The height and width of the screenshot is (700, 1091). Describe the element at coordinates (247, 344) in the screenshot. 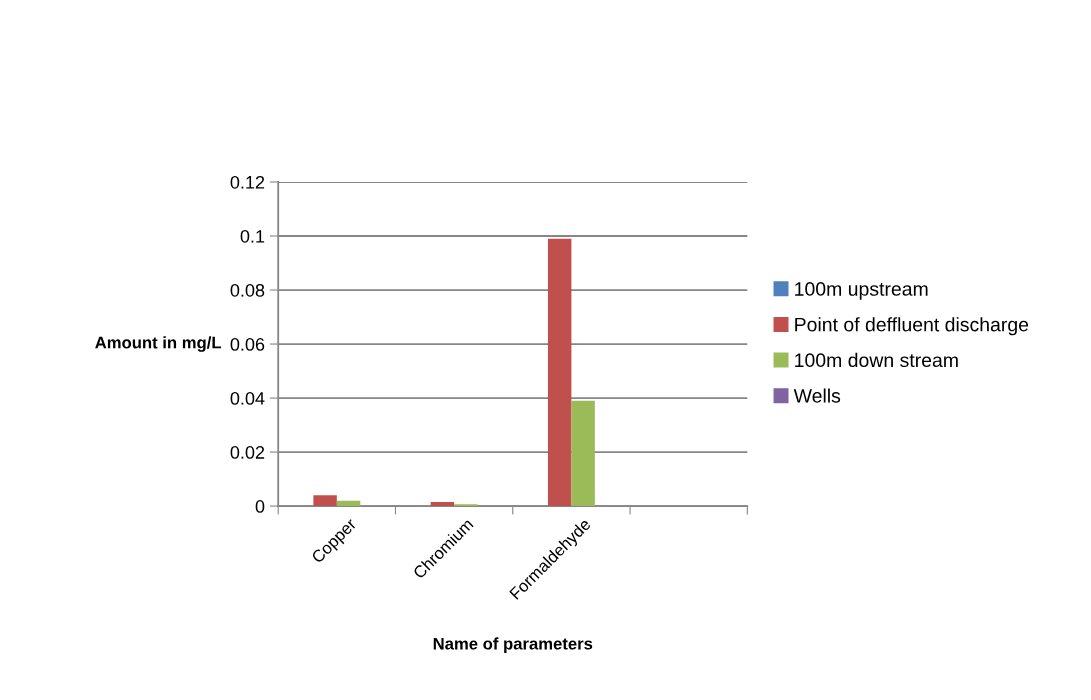

I see `y-tick-label: 0.06` at that location.